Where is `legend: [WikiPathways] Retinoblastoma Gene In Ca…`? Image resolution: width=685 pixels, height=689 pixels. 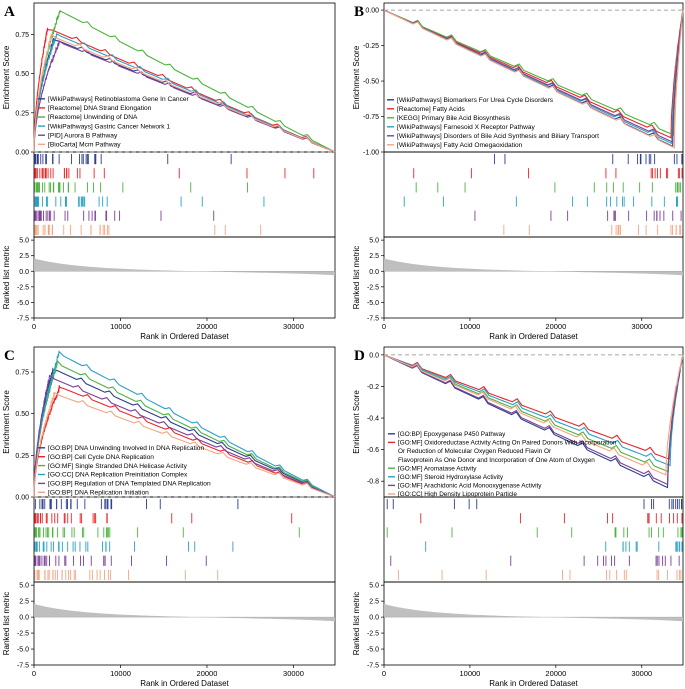 legend: [WikiPathways] Retinoblastoma Gene In Ca… is located at coordinates (114, 122).